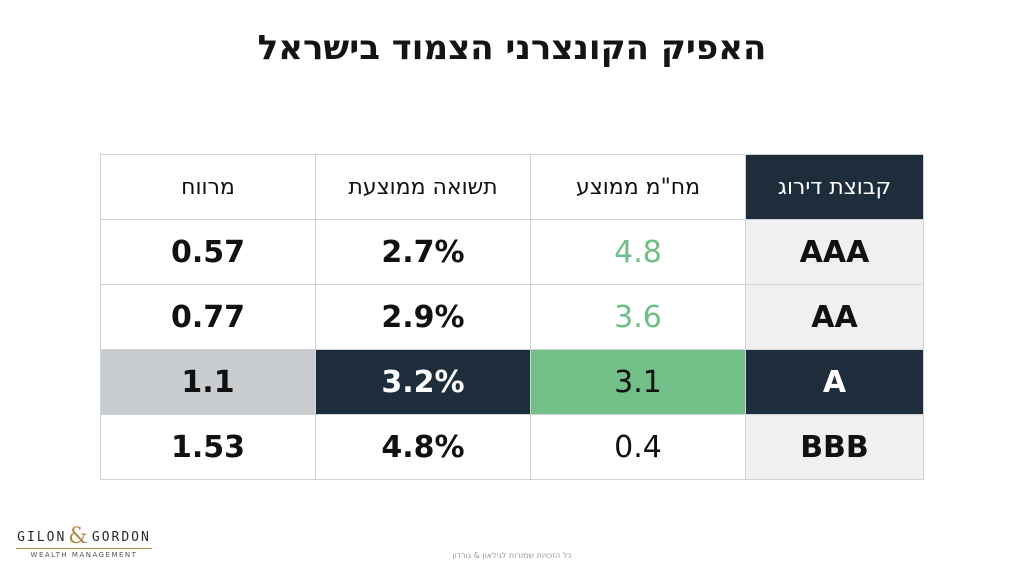 This screenshot has height=576, width=1024. Describe the element at coordinates (208, 447) in the screenshot. I see `cell-spread: 1.53` at that location.